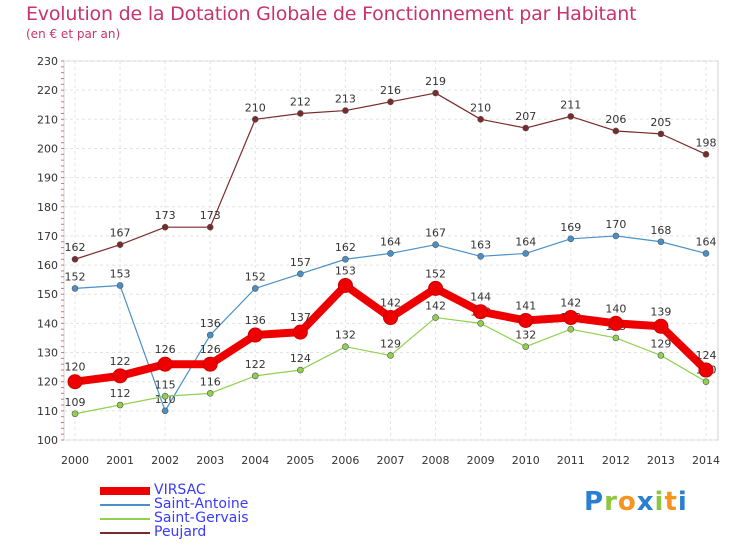 The height and width of the screenshot is (550, 750). I want to click on y-tick-label: 110, so click(47, 411).